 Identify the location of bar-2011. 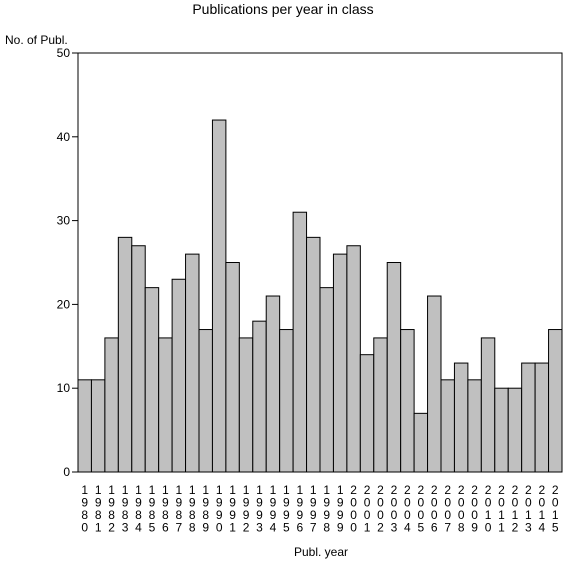
(501, 430).